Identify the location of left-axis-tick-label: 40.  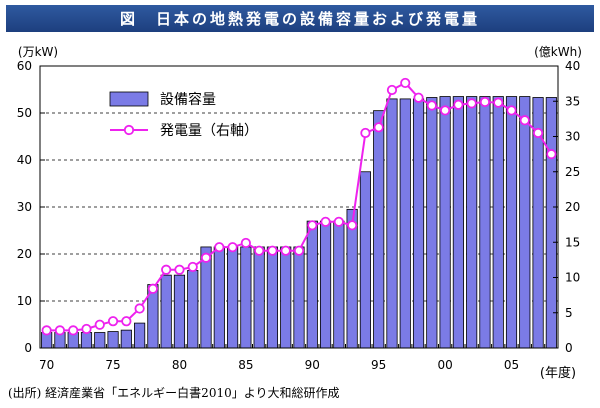
(24, 160).